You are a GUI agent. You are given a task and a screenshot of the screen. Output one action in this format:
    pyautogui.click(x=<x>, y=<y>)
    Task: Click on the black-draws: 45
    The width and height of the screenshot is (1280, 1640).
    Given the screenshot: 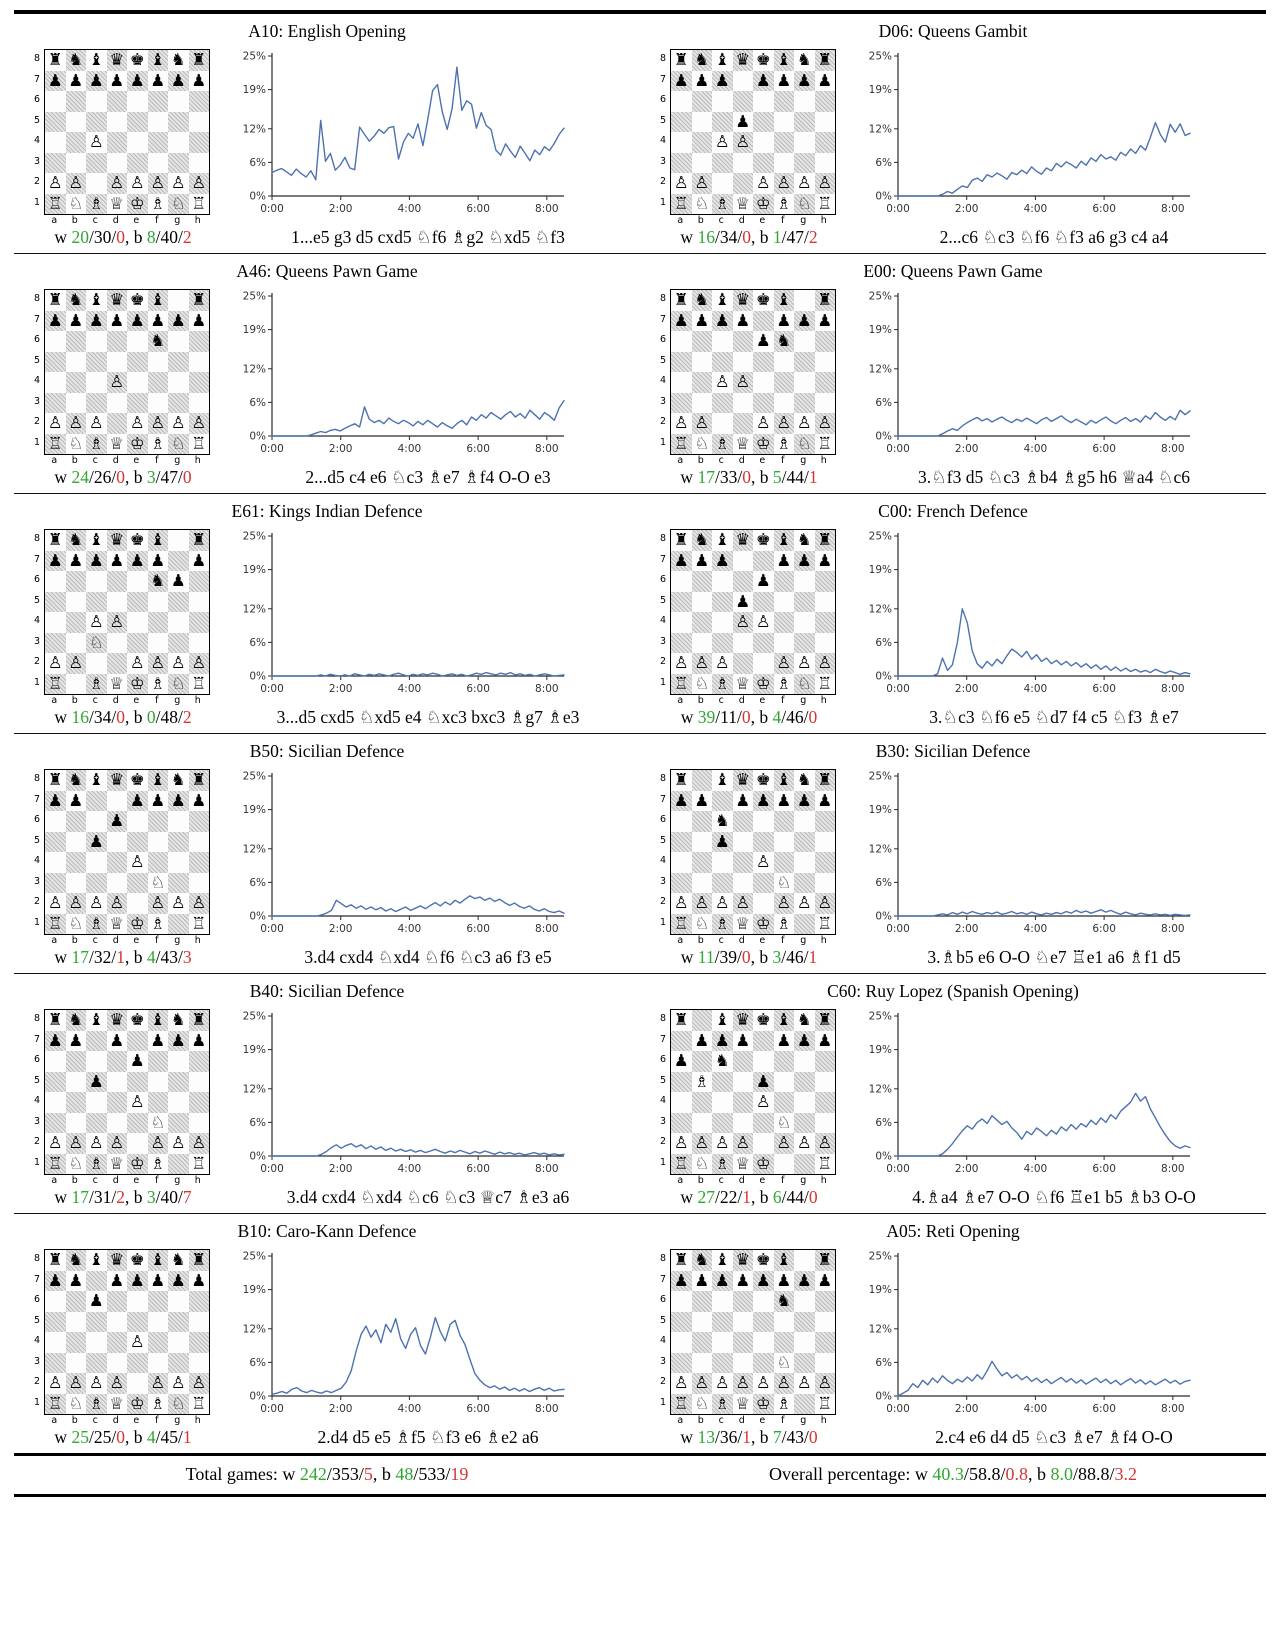 What is the action you would take?
    pyautogui.click(x=169, y=1437)
    